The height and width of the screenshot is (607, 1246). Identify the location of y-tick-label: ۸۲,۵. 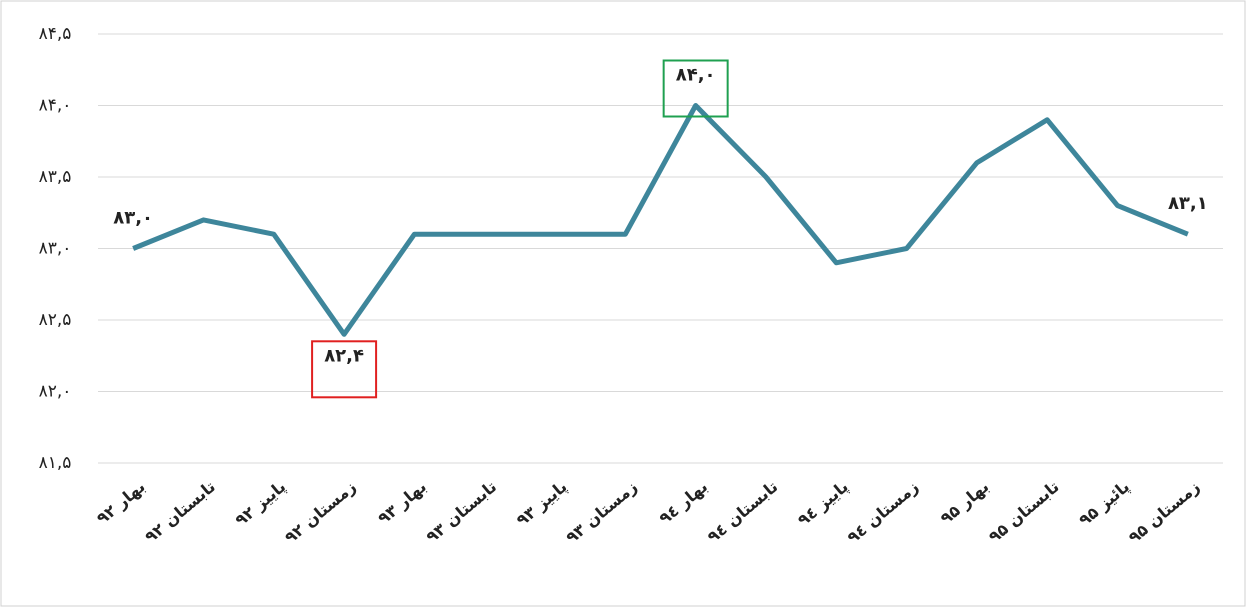
(55, 320).